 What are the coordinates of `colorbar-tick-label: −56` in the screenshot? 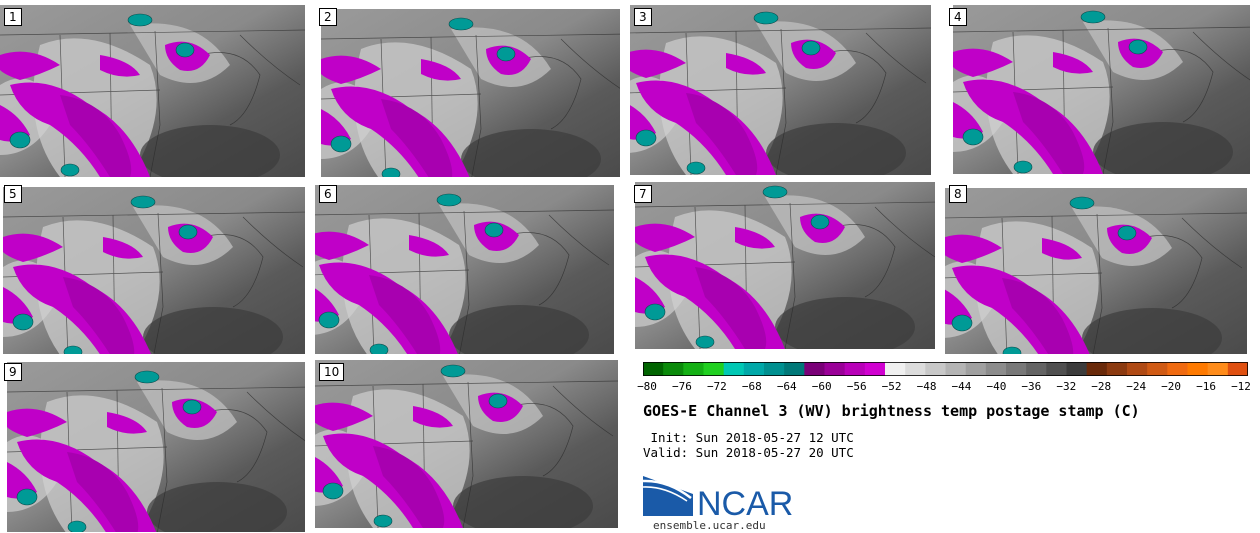 It's located at (856, 386).